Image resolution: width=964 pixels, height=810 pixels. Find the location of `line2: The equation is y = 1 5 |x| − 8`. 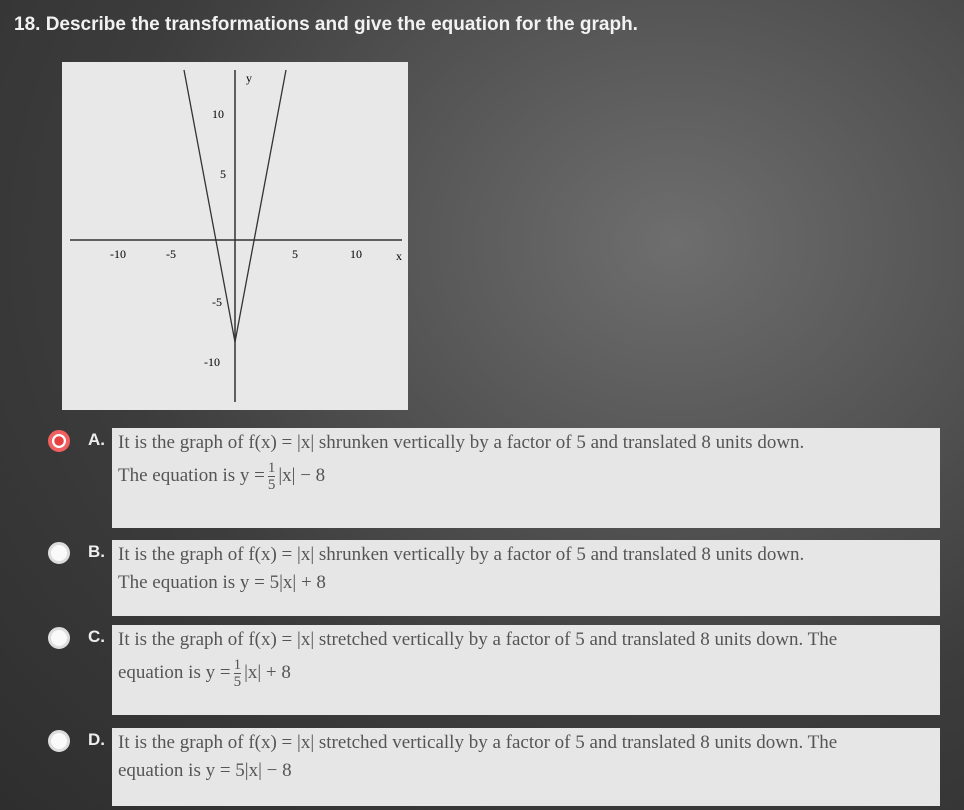

line2: The equation is y = 1 5 |x| − 8 is located at coordinates (526, 476).